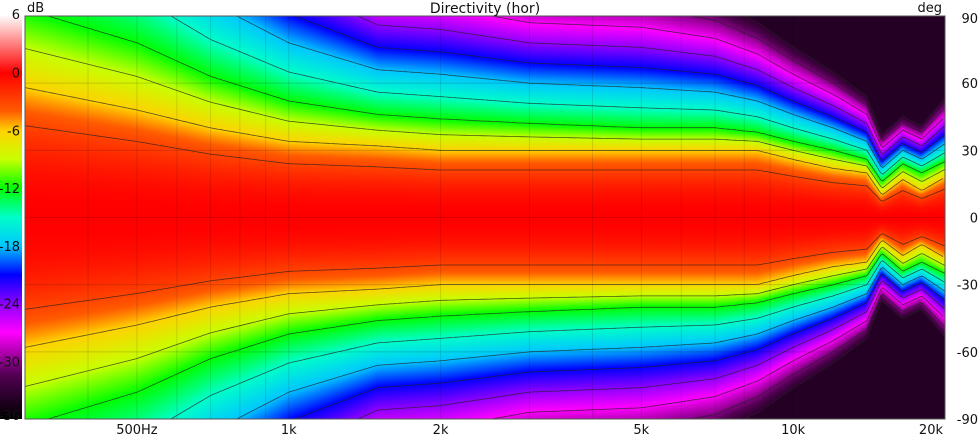 The width and height of the screenshot is (980, 435). I want to click on x-tick-label: 2k, so click(441, 429).